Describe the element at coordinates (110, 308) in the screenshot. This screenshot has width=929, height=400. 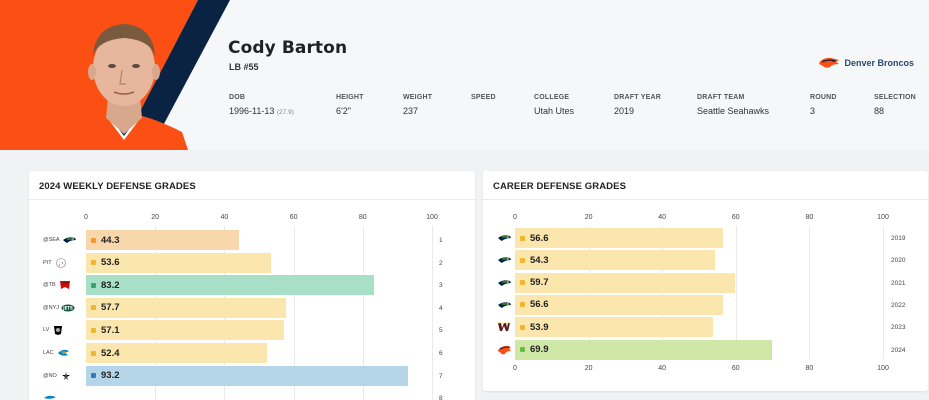
I see `grade-value: 57.7` at that location.